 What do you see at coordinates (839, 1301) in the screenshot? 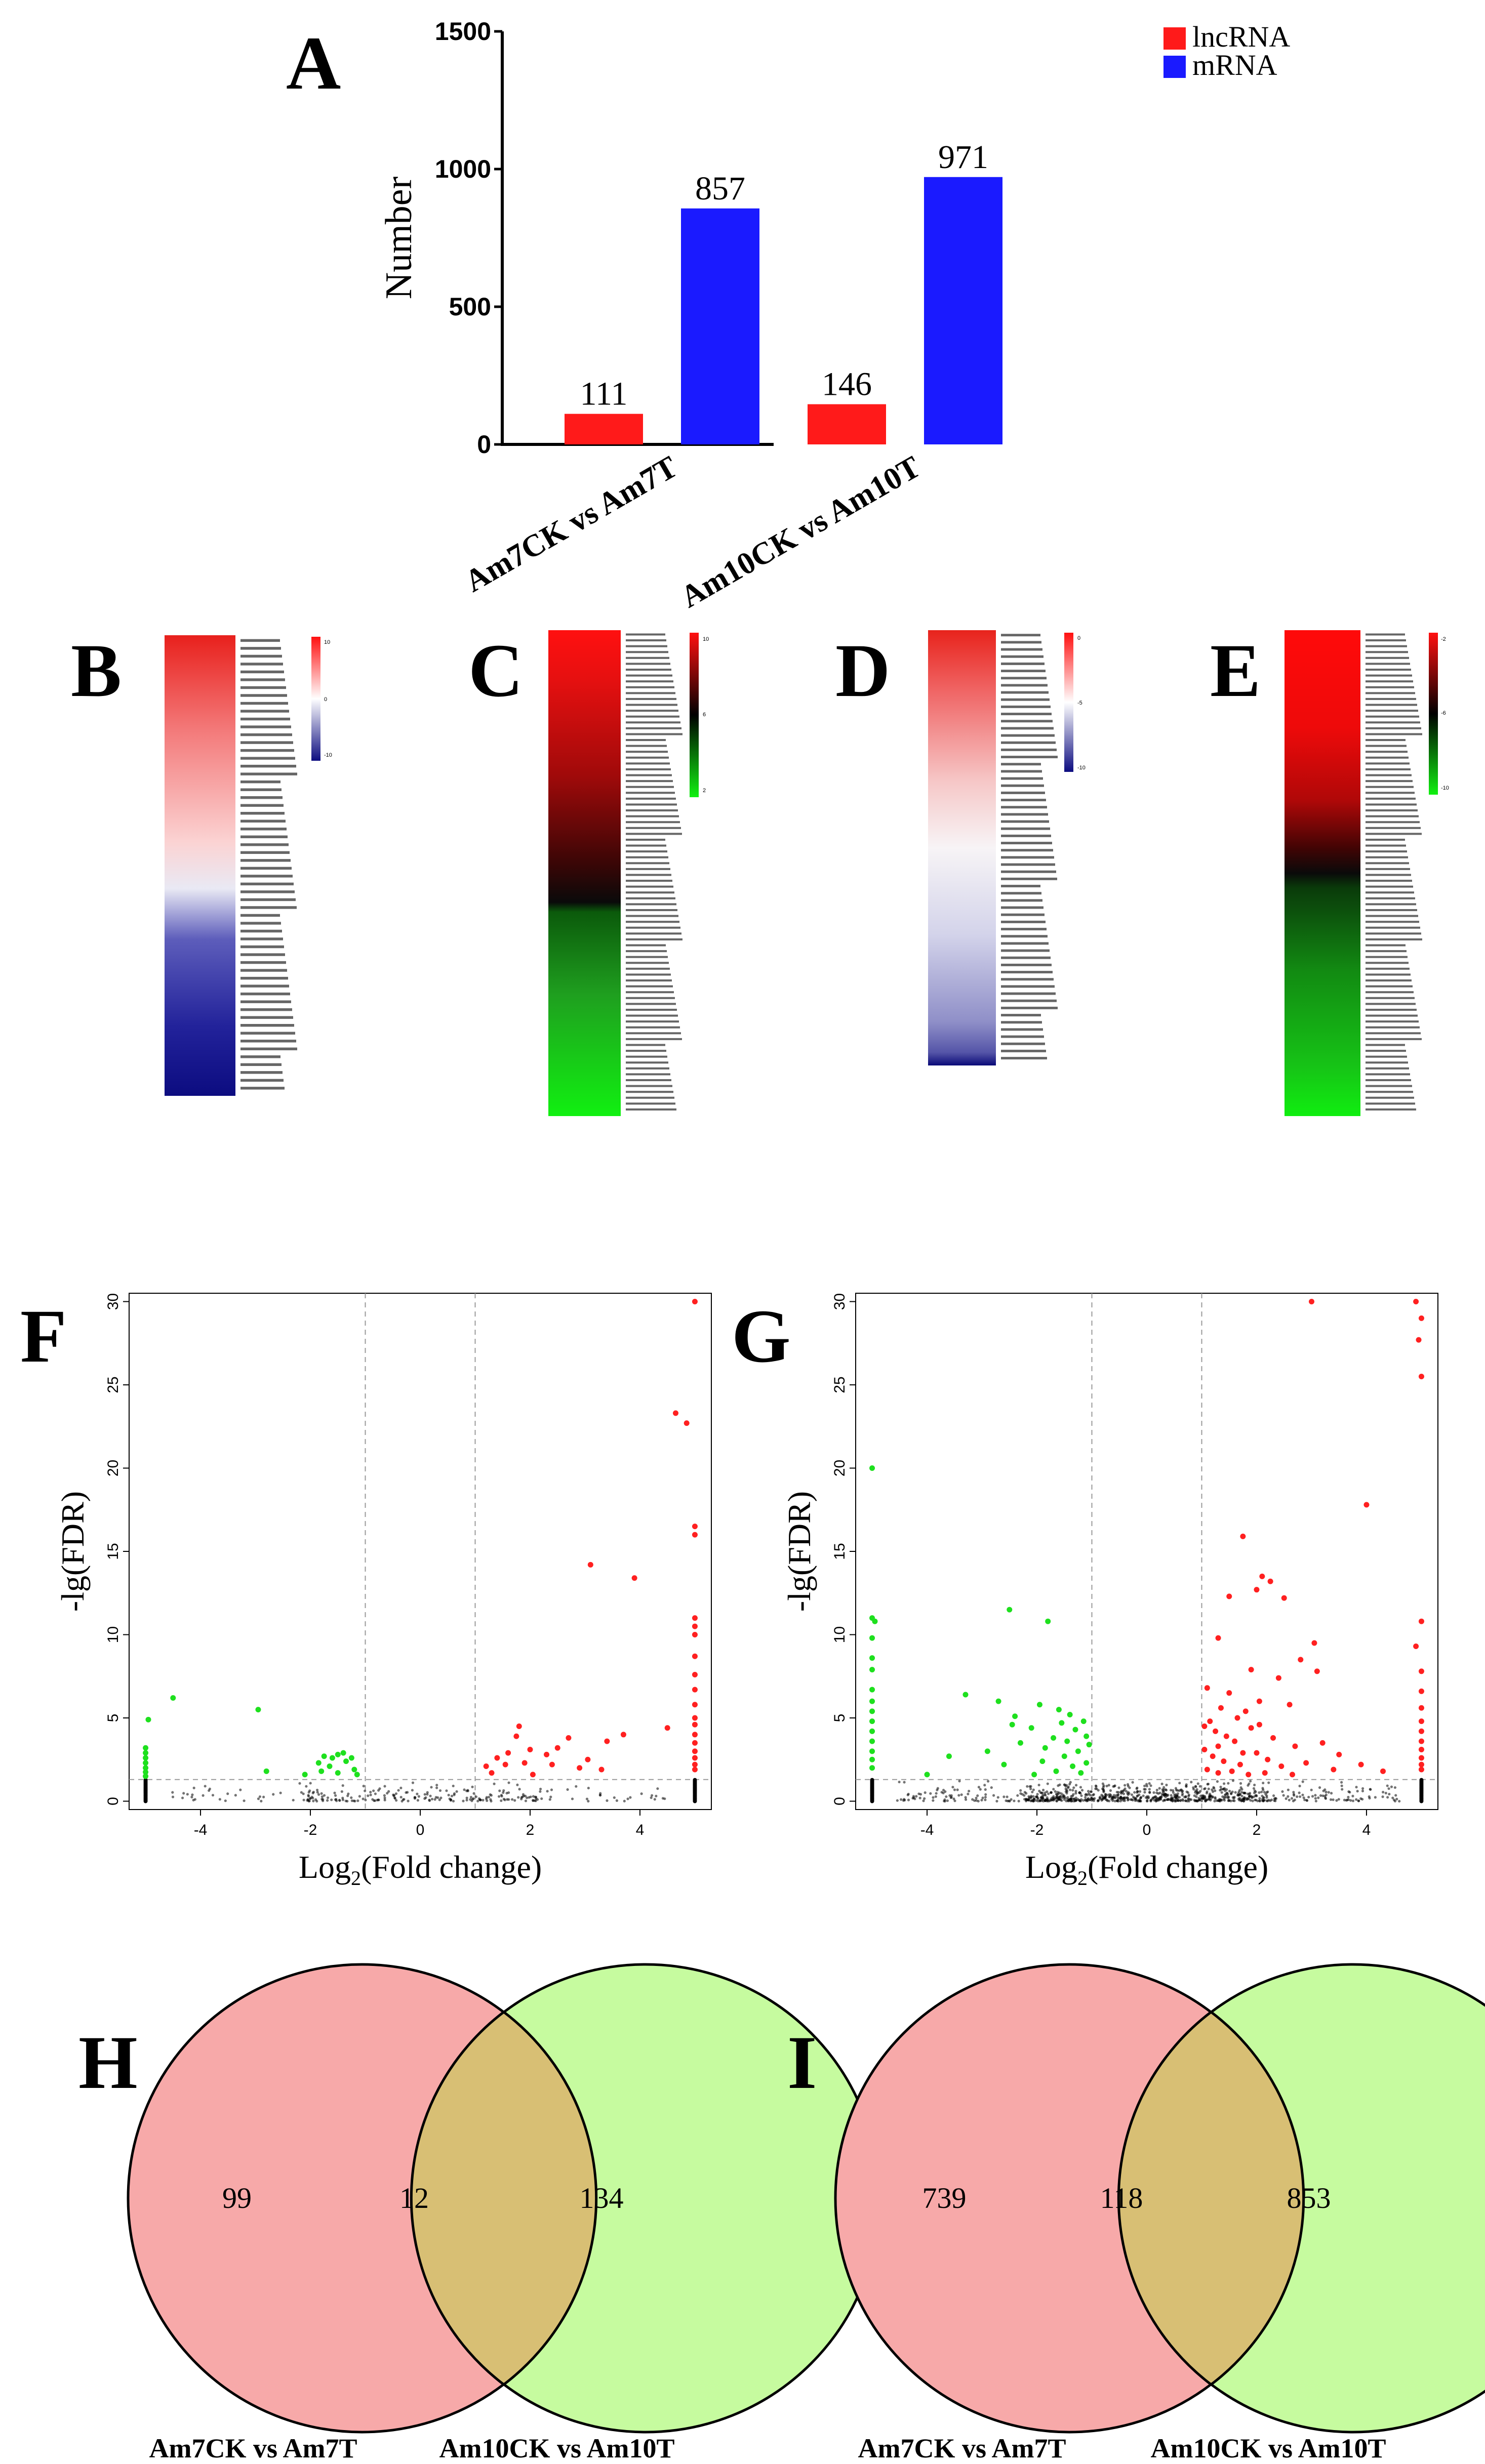
I see `y-tick-label: 30` at bounding box center [839, 1301].